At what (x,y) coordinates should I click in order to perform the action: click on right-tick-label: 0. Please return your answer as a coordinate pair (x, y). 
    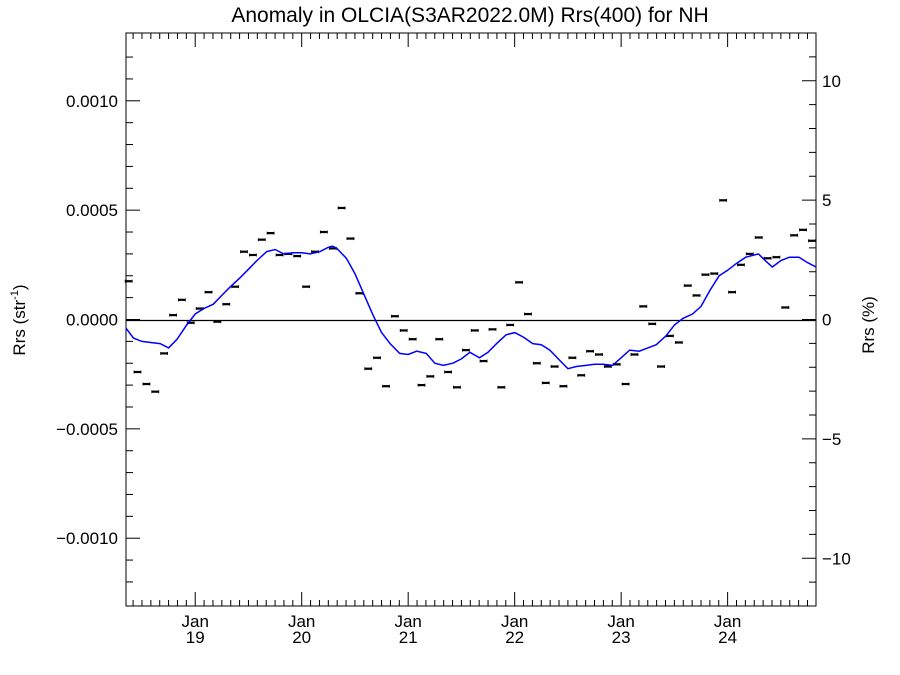
    Looking at the image, I should click on (826, 320).